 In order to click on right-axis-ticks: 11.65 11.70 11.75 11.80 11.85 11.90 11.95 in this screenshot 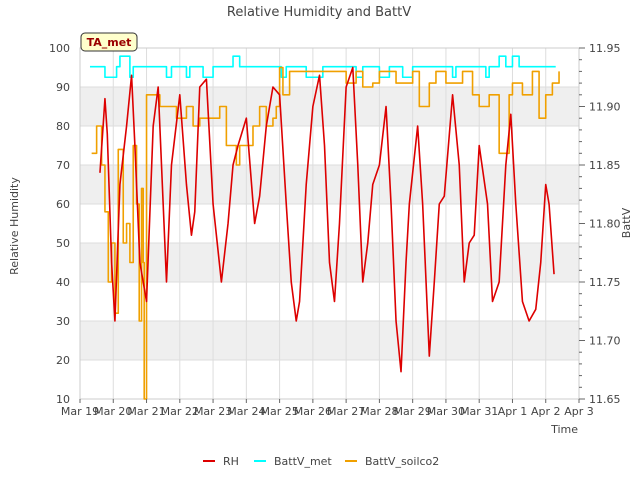, I will do `click(600, 224)`.